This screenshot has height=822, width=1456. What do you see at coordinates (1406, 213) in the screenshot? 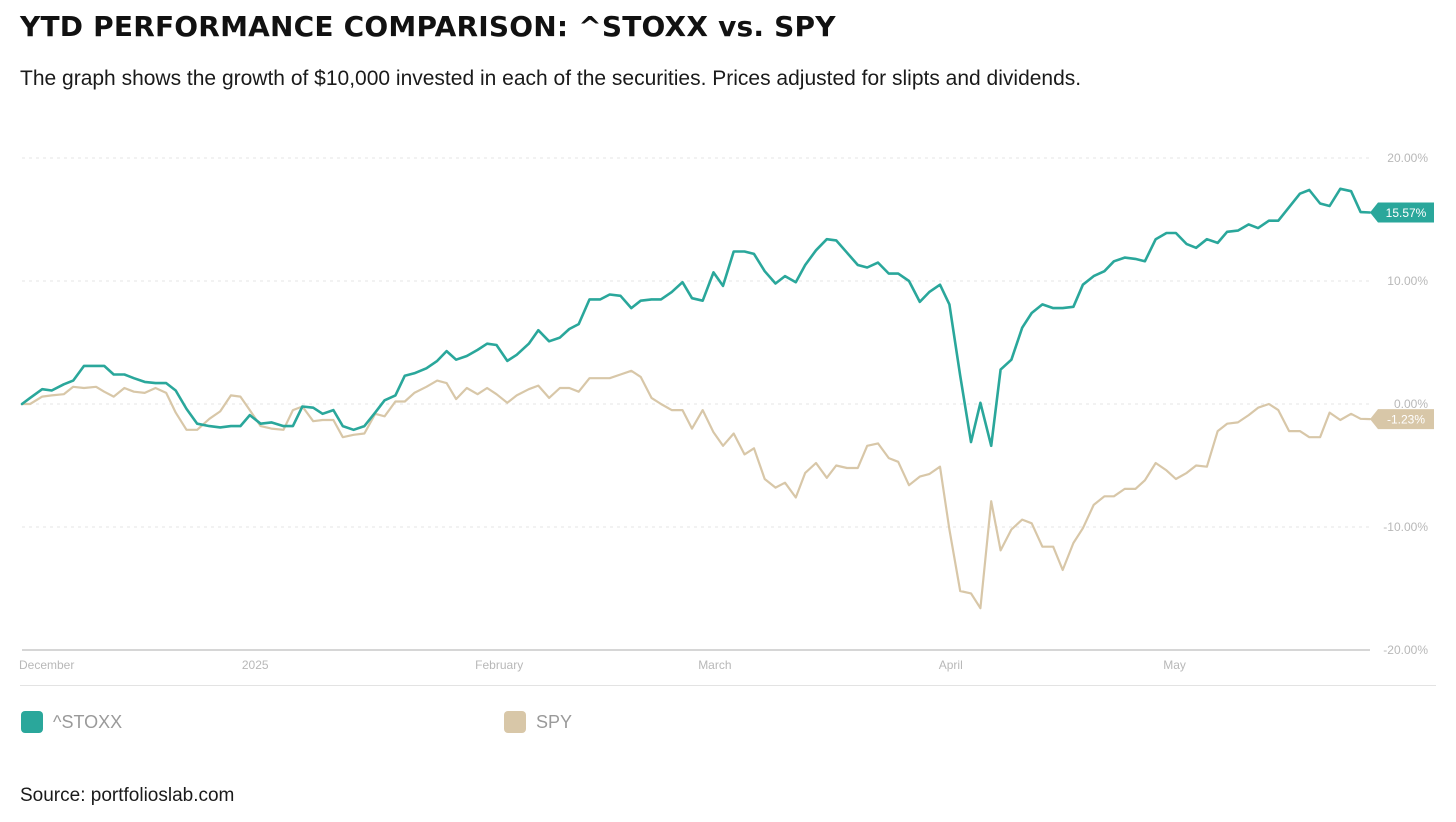
I see `end-badge-label: 15.57%` at bounding box center [1406, 213].